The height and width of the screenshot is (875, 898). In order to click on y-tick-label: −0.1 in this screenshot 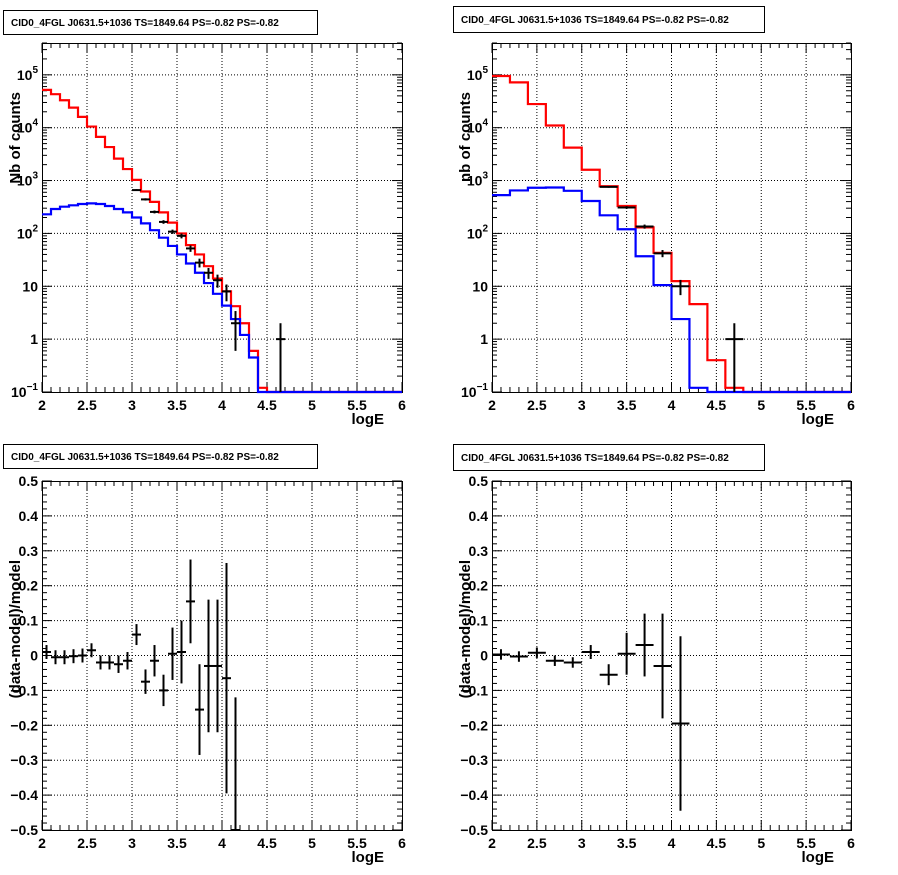, I will do `click(474, 690)`.